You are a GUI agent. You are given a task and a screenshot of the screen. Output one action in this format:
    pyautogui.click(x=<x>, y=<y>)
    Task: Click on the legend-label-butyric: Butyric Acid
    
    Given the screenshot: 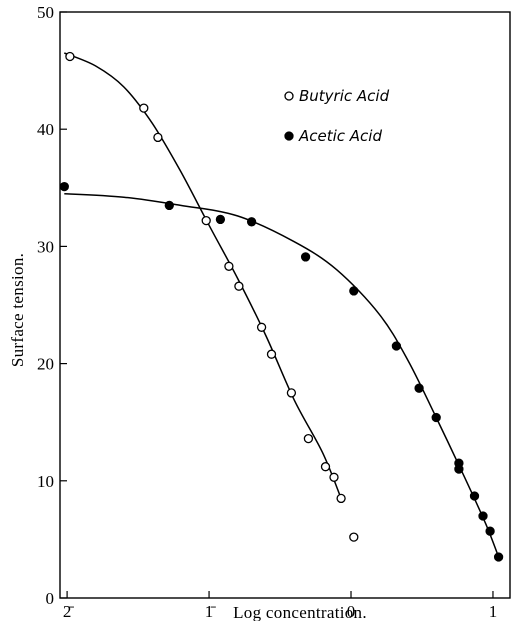 What is the action you would take?
    pyautogui.click(x=344, y=96)
    